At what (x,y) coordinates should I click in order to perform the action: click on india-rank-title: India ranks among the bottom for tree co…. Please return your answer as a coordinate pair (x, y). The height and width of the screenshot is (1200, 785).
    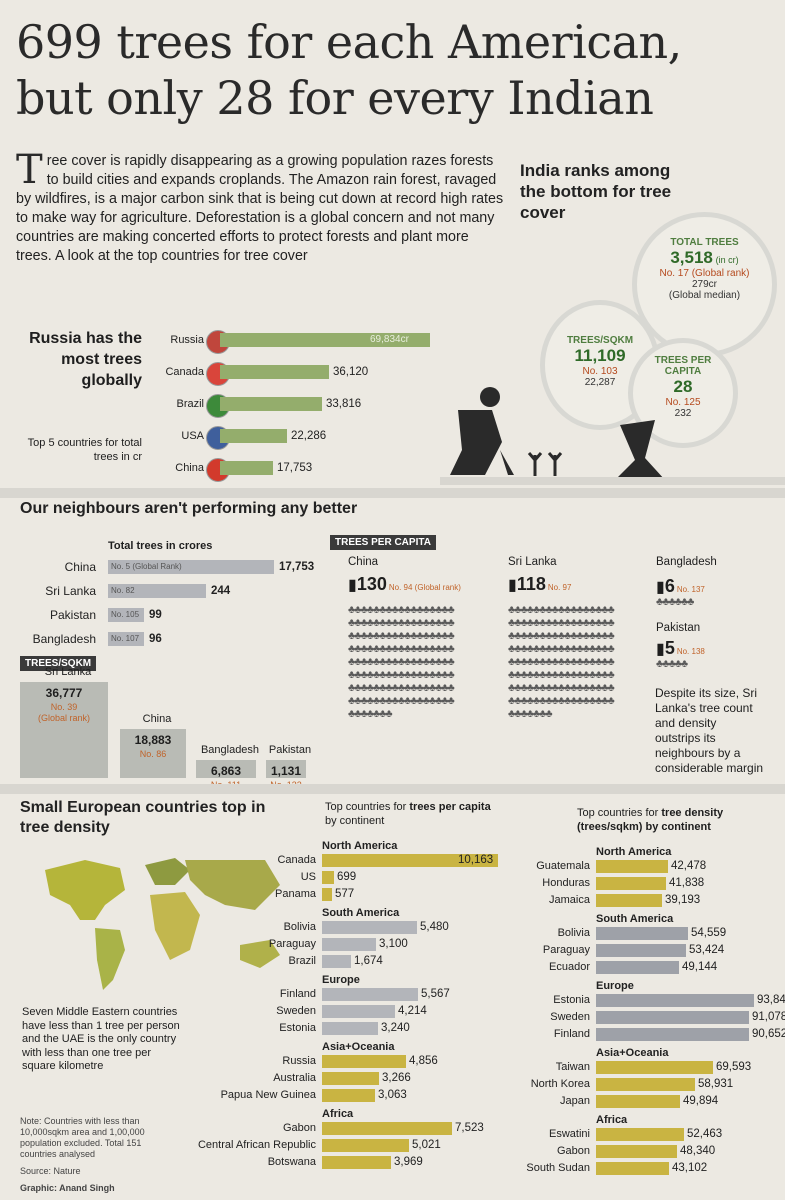
    Looking at the image, I should click on (596, 191).